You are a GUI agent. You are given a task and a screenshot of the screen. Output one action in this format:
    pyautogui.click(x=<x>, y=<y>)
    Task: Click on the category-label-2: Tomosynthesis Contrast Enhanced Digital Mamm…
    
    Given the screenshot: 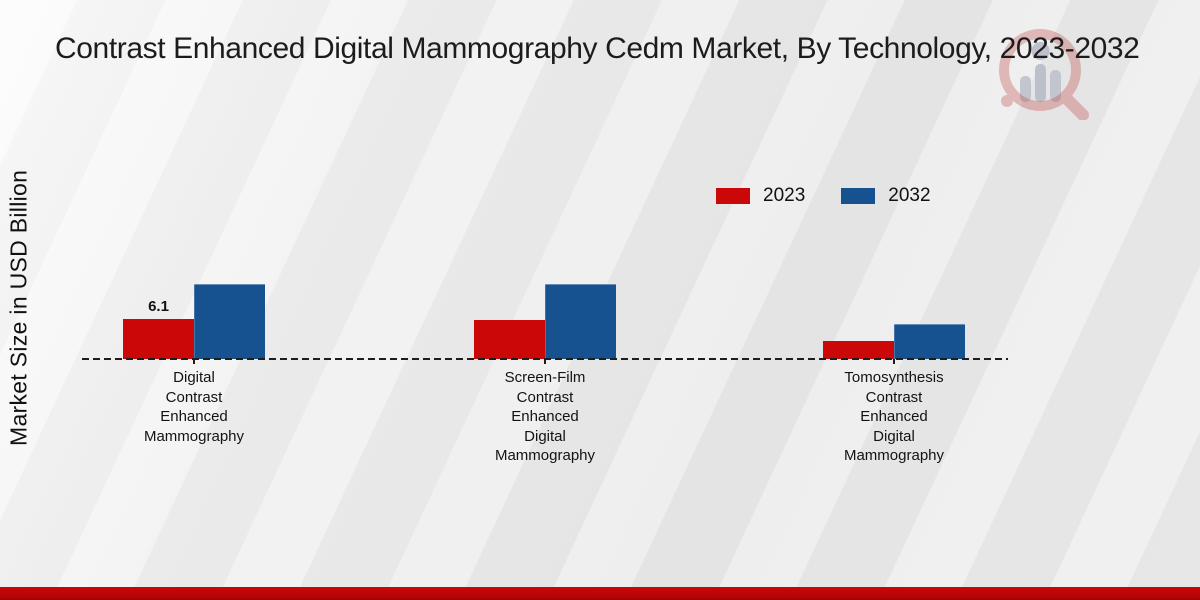 What is the action you would take?
    pyautogui.click(x=894, y=416)
    